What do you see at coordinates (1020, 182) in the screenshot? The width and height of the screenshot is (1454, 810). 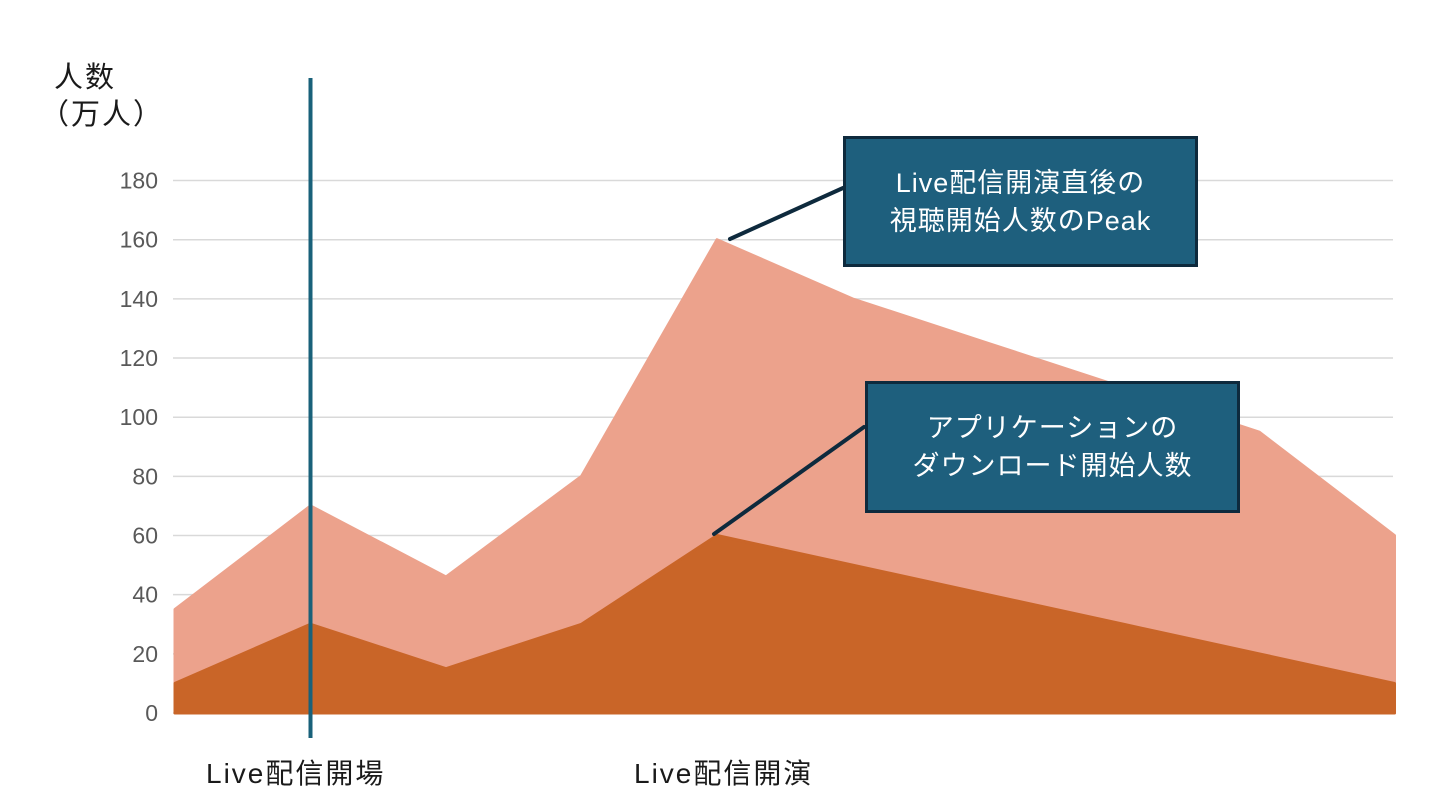 I see `annotation-viewers-peak-line1: Live配信開演直後の` at bounding box center [1020, 182].